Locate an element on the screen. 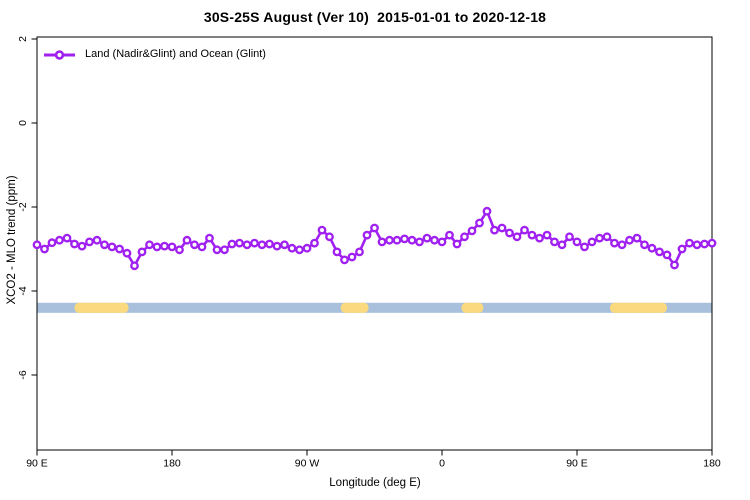  y-axis-label: XCO2 - MLO trend (ppm) is located at coordinates (12, 240).